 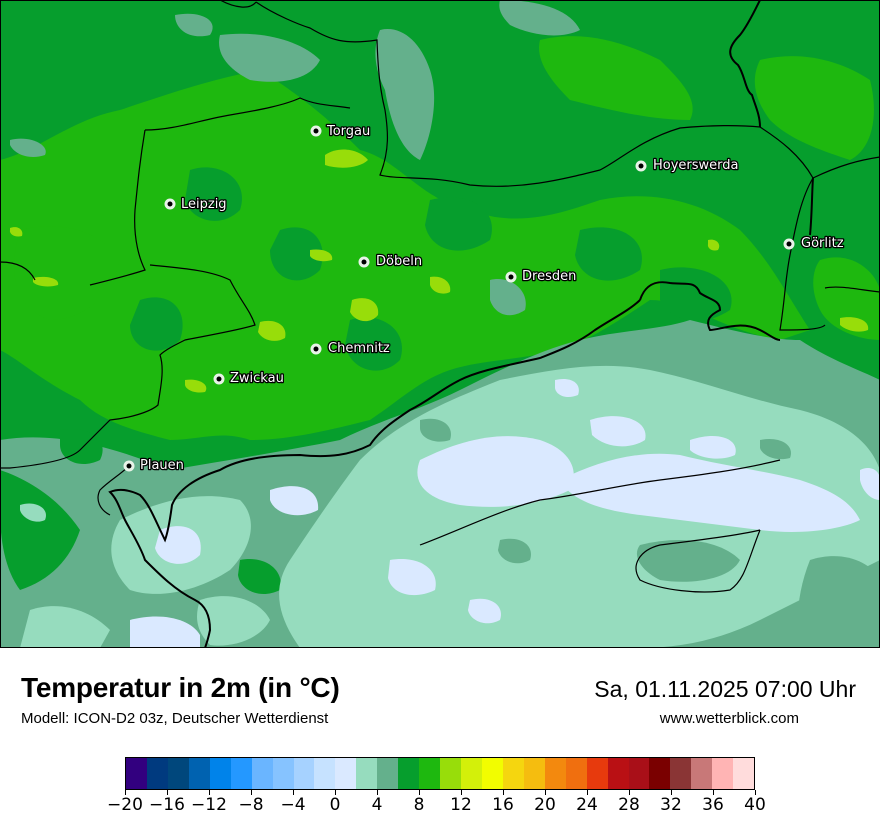 I want to click on city-doebeln: Döbeln, so click(x=390, y=261).